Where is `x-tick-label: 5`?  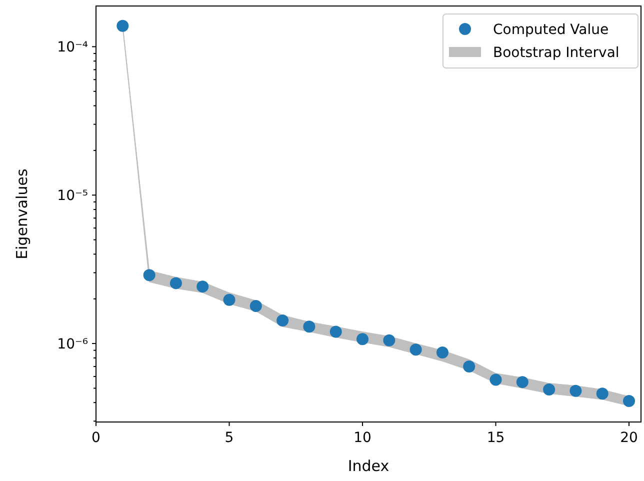
x-tick-label: 5 is located at coordinates (229, 438).